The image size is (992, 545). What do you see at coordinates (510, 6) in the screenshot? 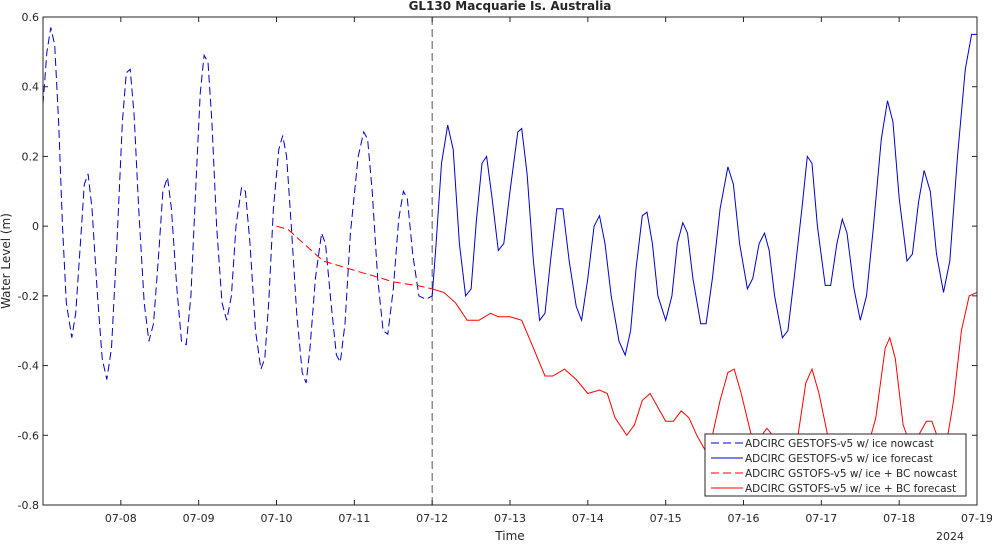
I see `chart-title: GL130 Macquarie Is. Australia` at bounding box center [510, 6].